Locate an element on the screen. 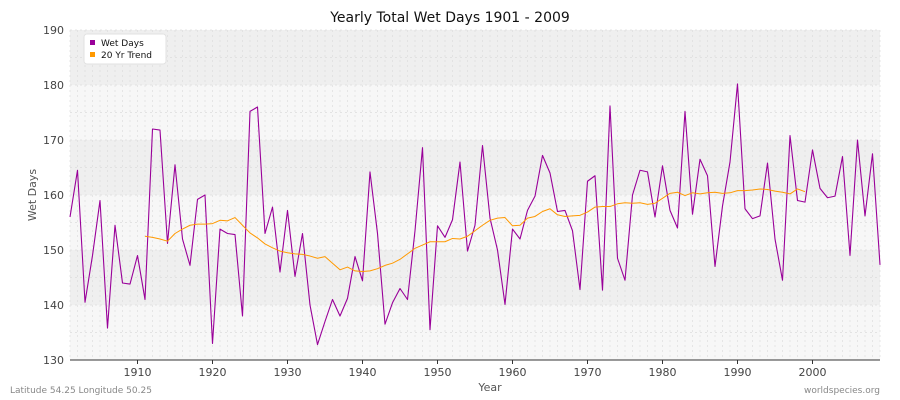 Image resolution: width=900 pixels, height=400 pixels. legend-box is located at coordinates (125, 49).